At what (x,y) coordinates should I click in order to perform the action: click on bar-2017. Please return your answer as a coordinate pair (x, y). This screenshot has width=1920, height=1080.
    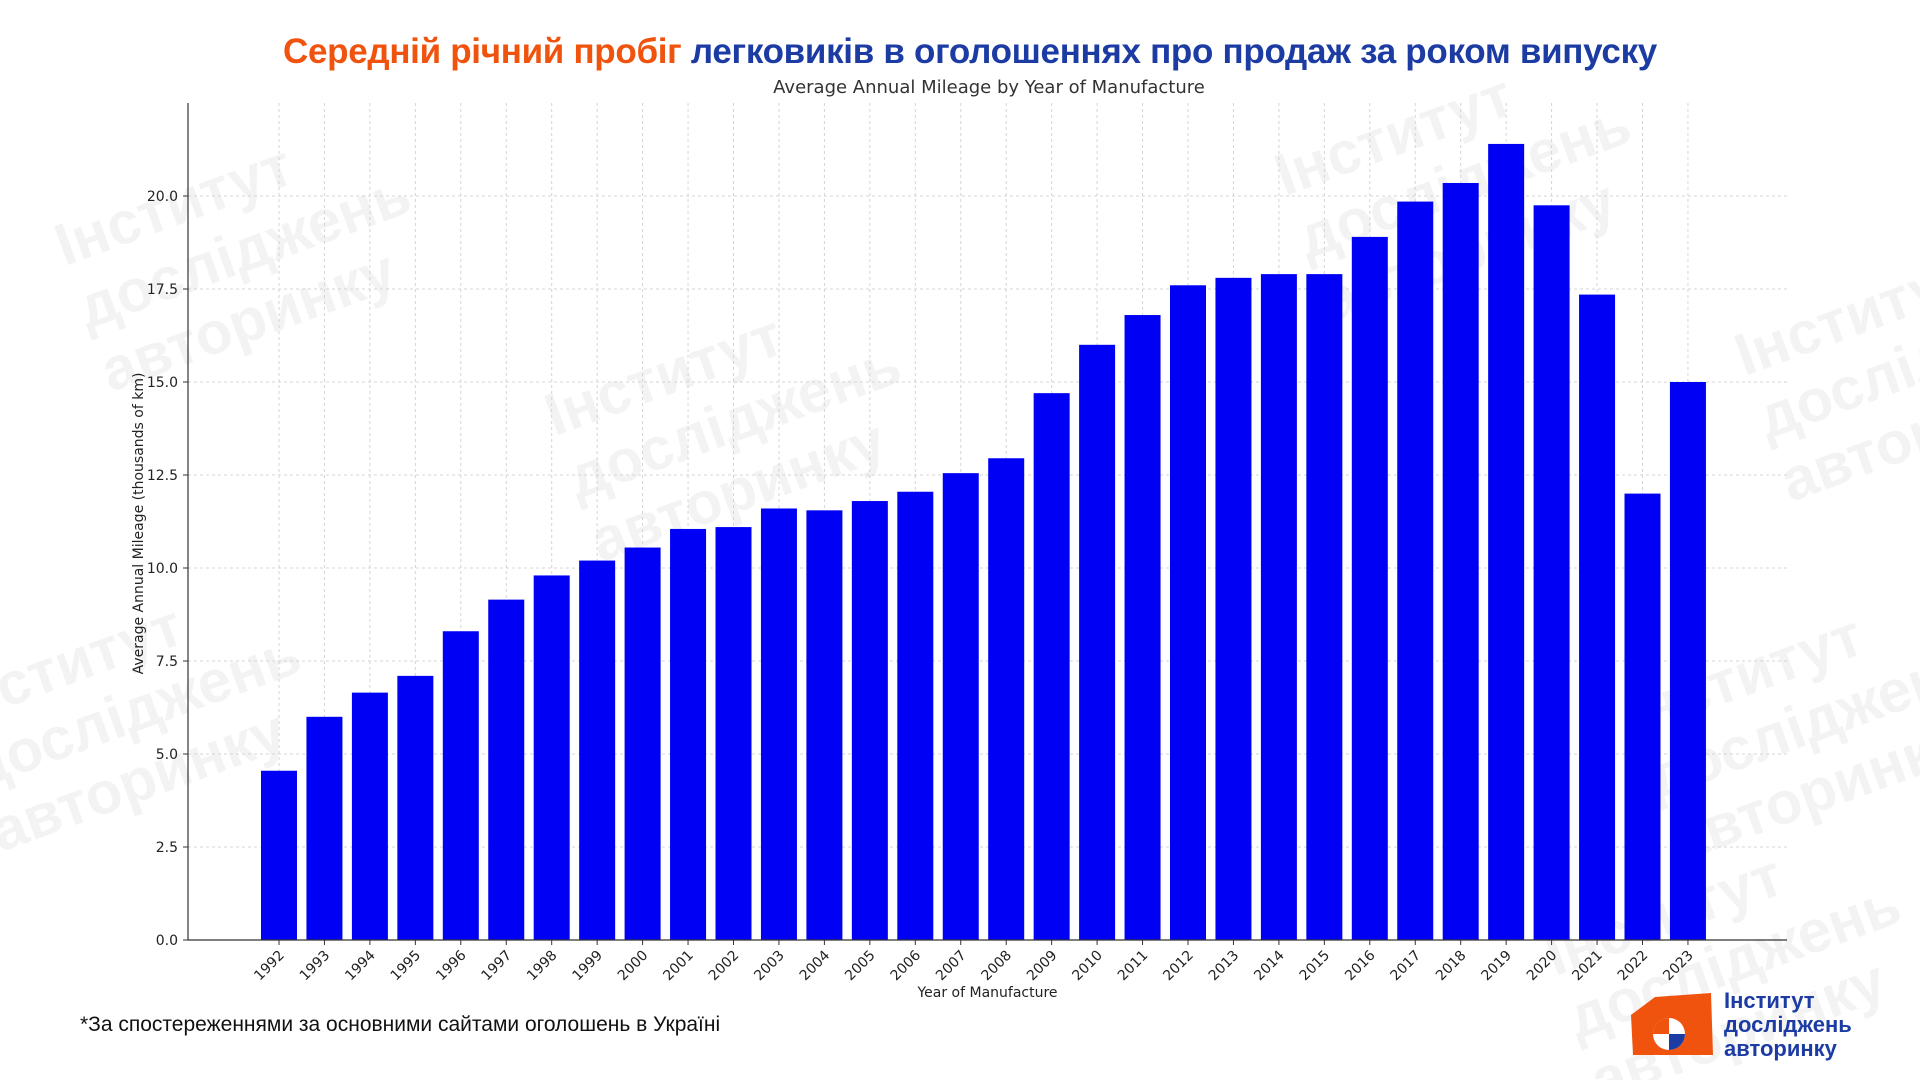
    Looking at the image, I should click on (1415, 570).